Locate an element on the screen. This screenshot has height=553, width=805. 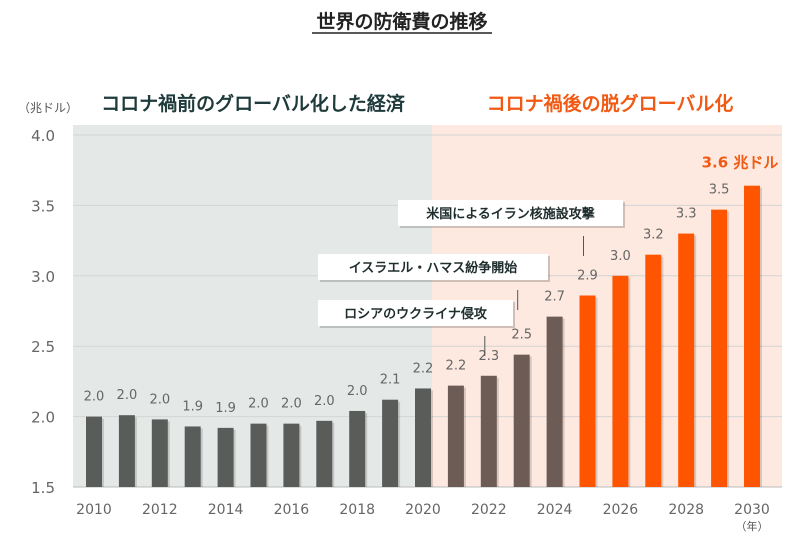
bar-2024 is located at coordinates (554, 401).